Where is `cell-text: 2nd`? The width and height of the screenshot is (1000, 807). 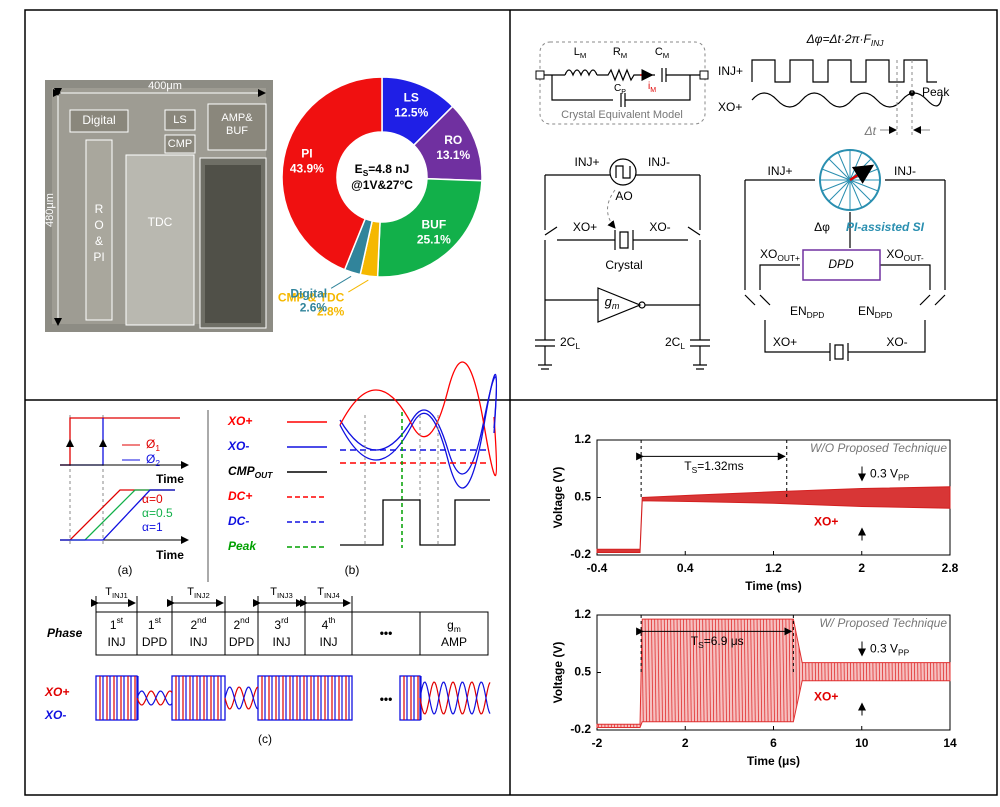
cell-text: 2nd is located at coordinates (241, 623).